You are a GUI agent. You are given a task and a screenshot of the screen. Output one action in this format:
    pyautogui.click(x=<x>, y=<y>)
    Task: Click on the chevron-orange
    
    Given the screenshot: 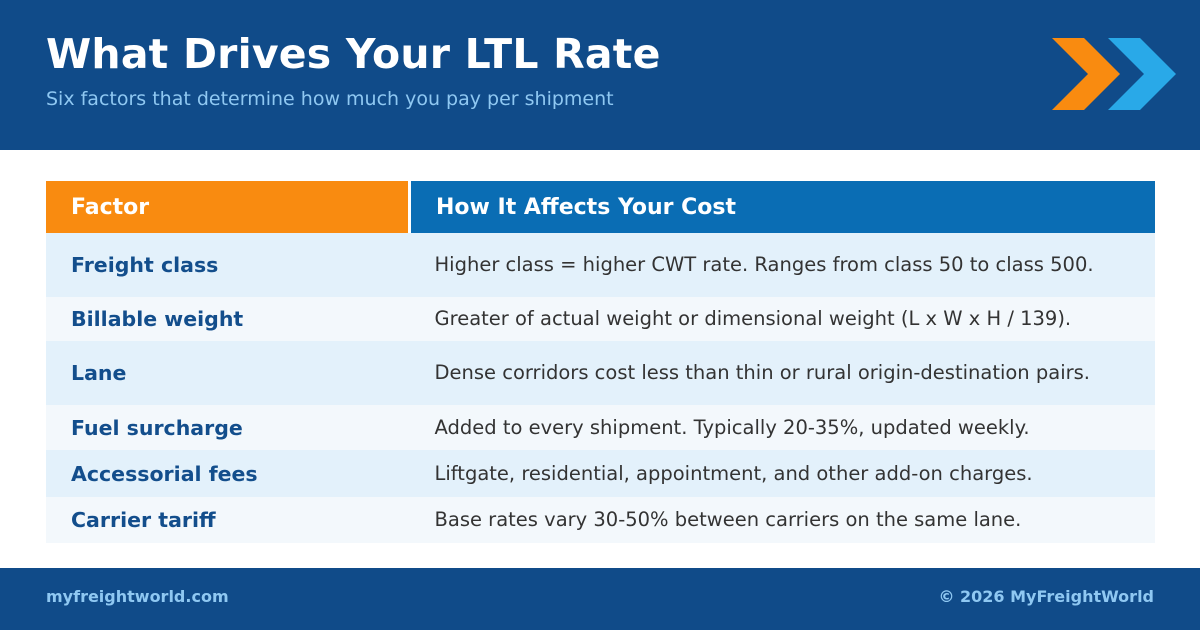 What is the action you would take?
    pyautogui.click(x=1086, y=74)
    